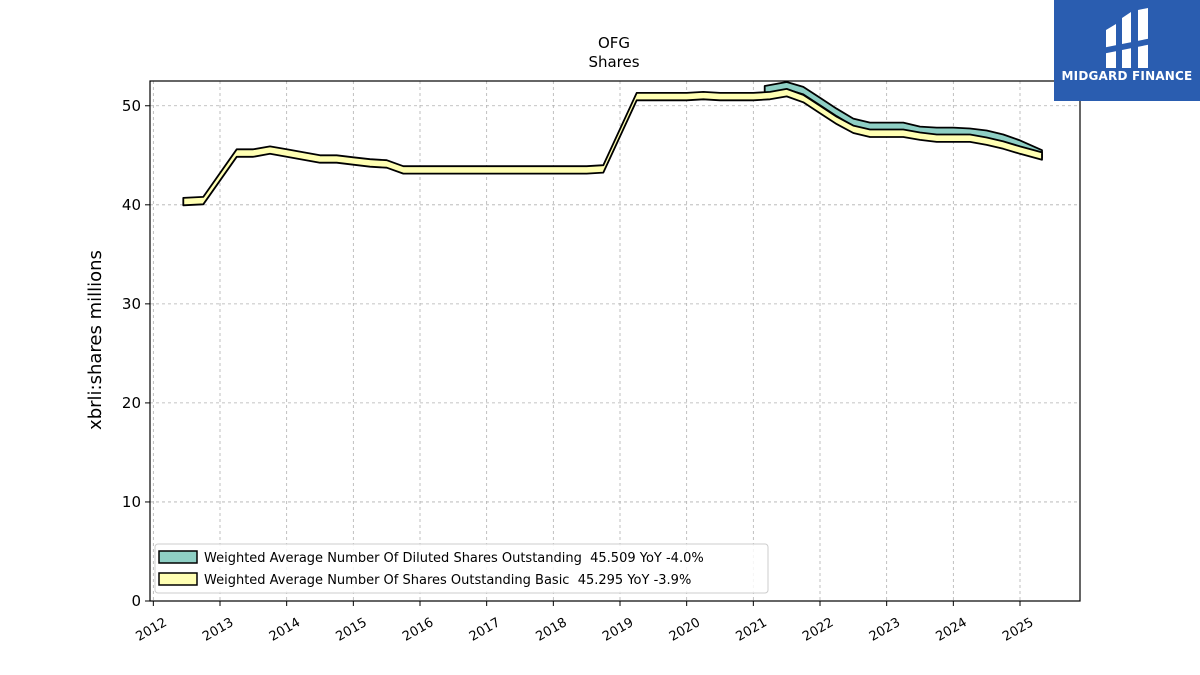 This screenshot has width=1200, height=675. What do you see at coordinates (136, 601) in the screenshot?
I see `y-tick-label: 0` at bounding box center [136, 601].